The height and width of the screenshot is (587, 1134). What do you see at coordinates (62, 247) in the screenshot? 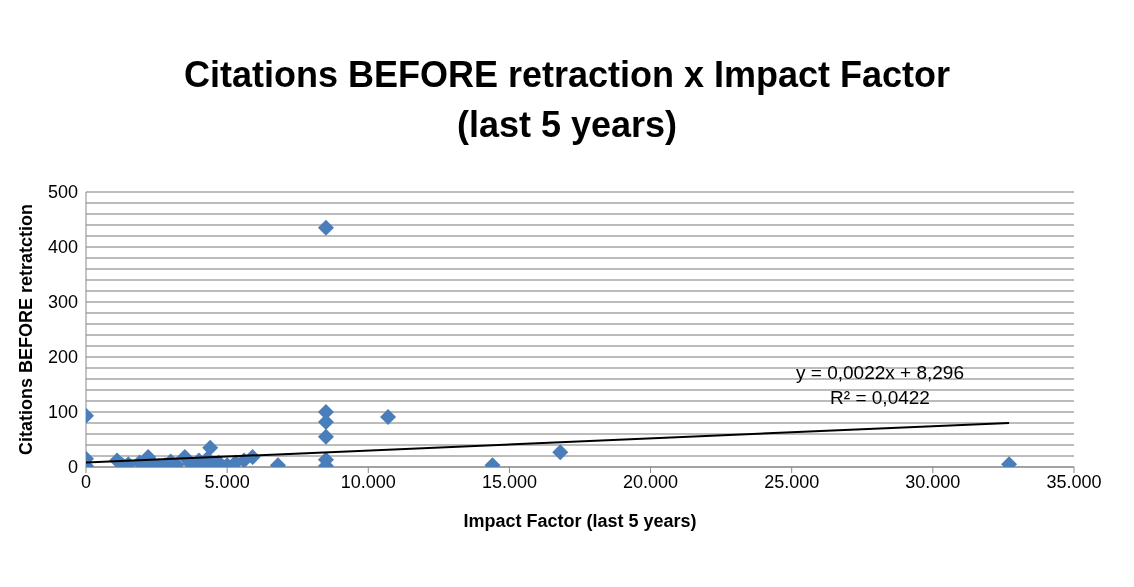
I see `y-tick-label: 400` at bounding box center [62, 247].